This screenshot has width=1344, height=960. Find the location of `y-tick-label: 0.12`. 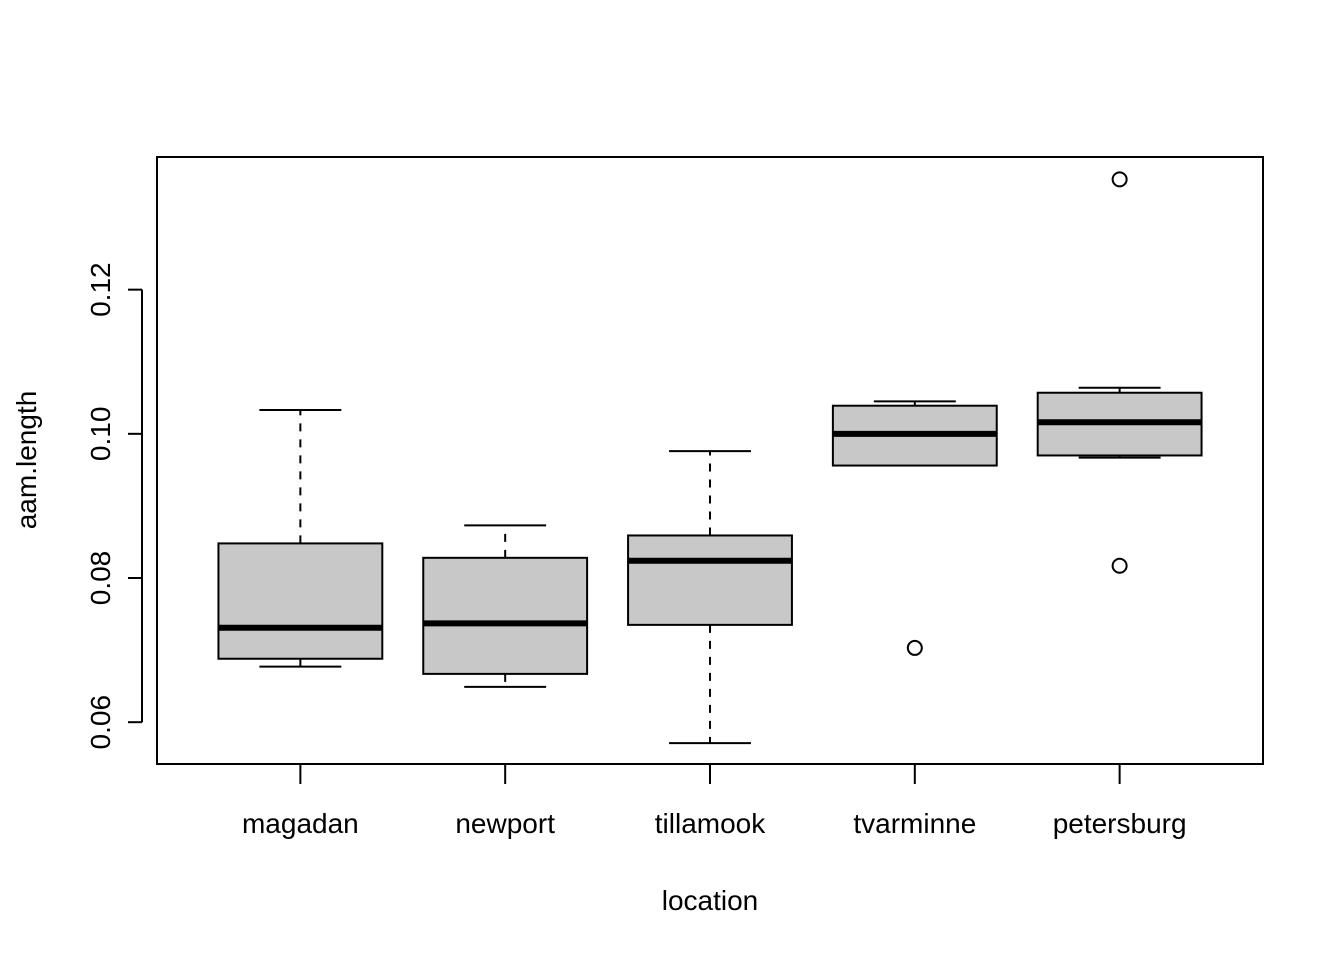

y-tick-label: 0.12 is located at coordinates (100, 289).